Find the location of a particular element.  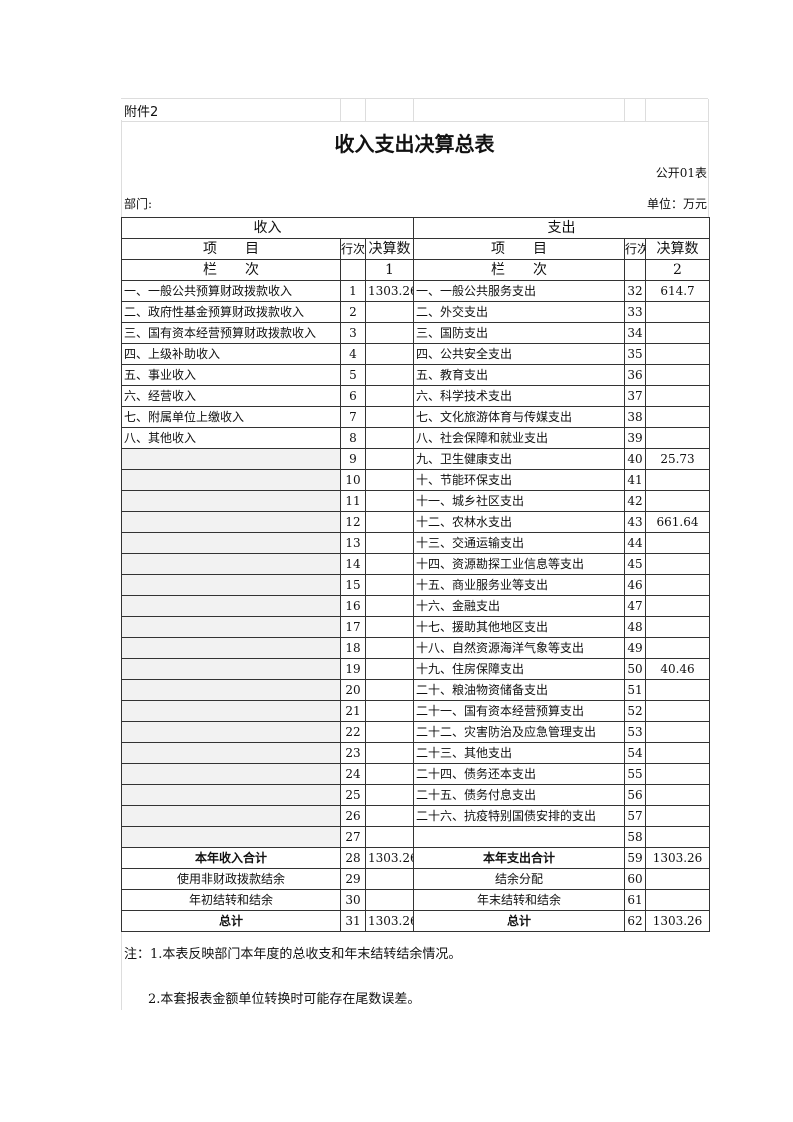

income-item: 年初结转和结余 is located at coordinates (231, 900).